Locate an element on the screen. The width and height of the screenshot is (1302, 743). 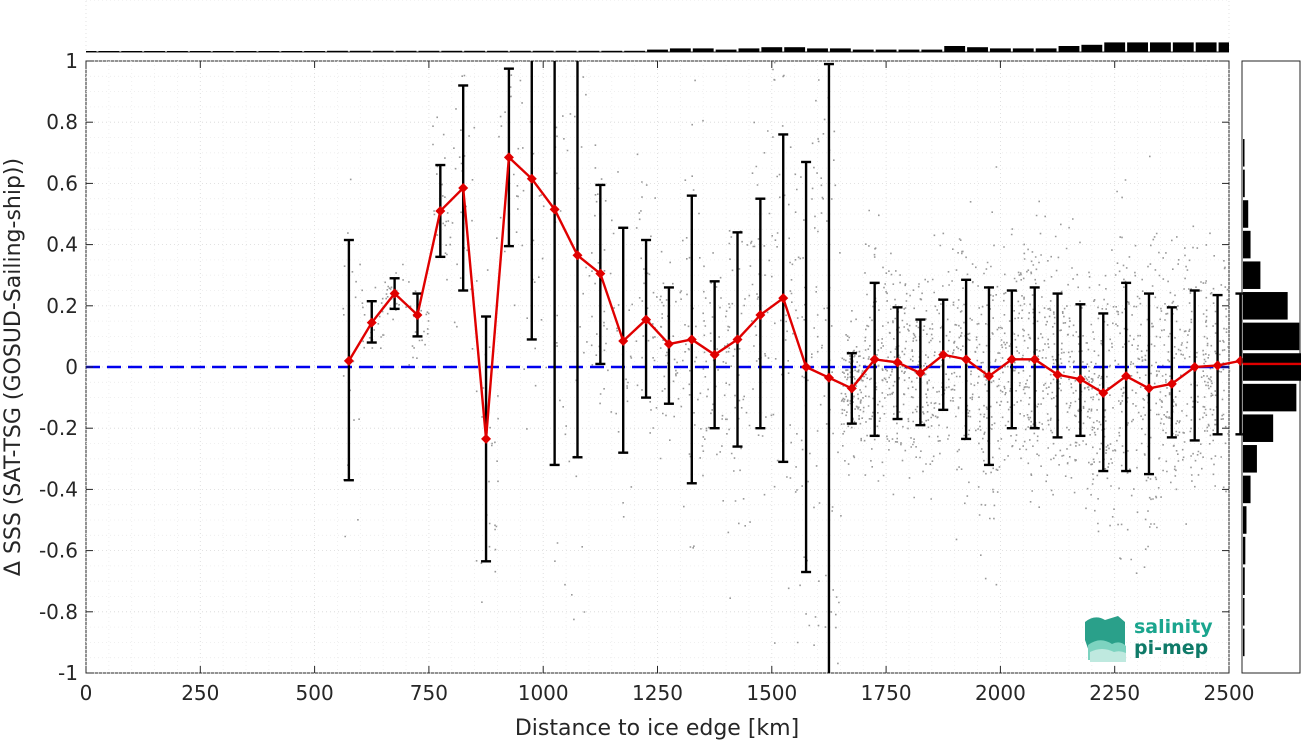
y-tick-label: -0.2 is located at coordinates (58, 428).